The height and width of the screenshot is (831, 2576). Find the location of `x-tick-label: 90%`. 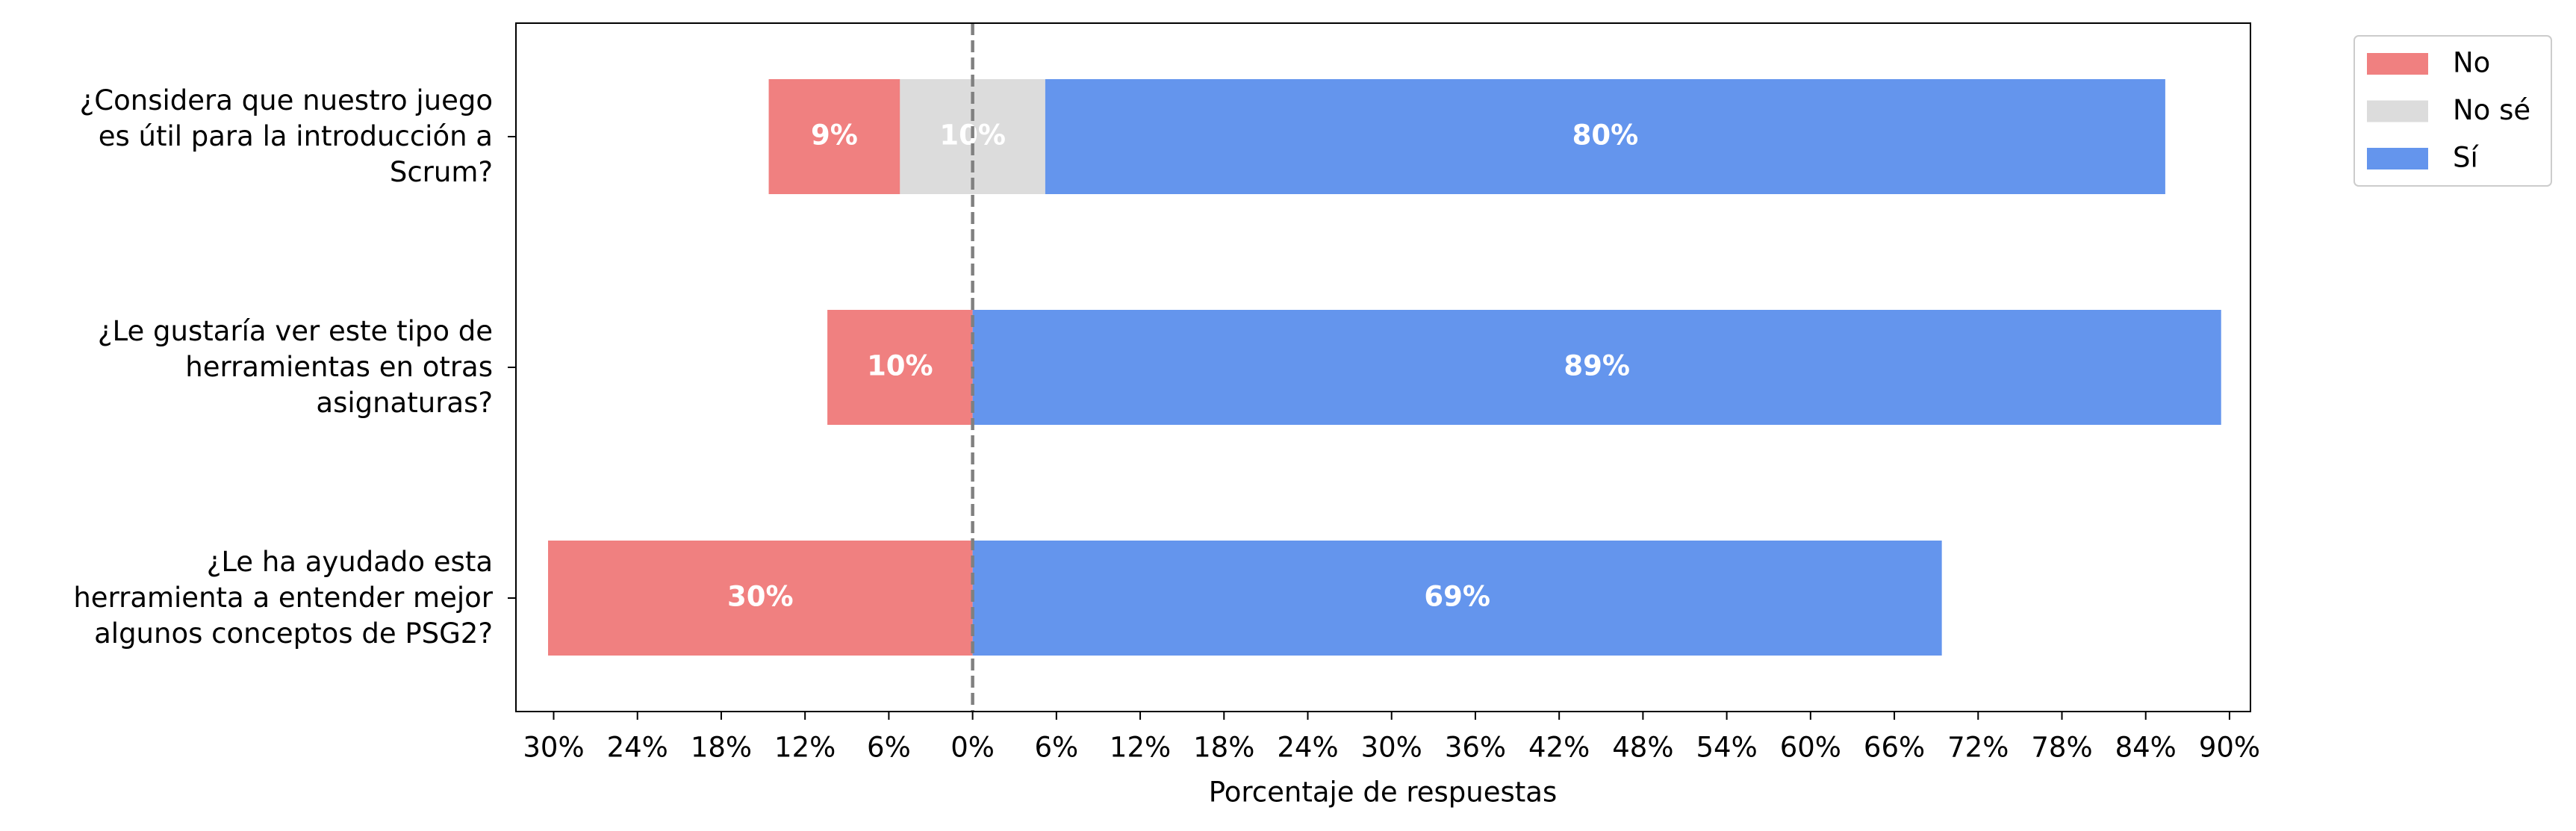

x-tick-label: 90% is located at coordinates (2229, 748).